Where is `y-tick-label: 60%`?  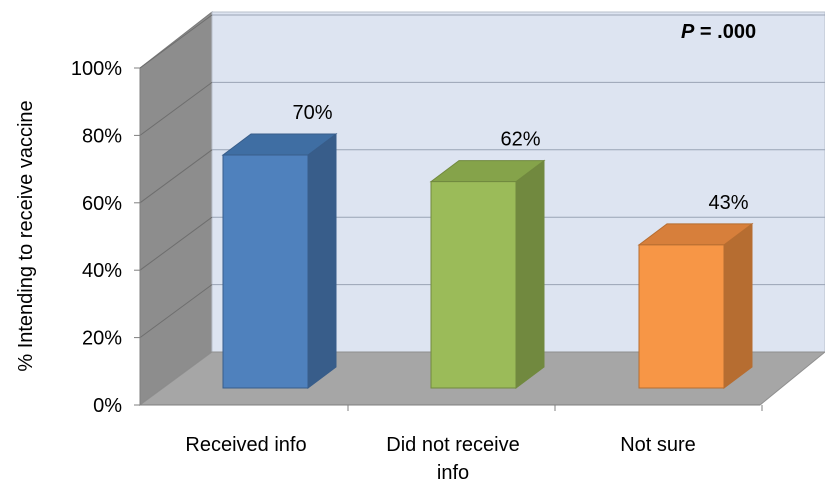 y-tick-label: 60% is located at coordinates (102, 204).